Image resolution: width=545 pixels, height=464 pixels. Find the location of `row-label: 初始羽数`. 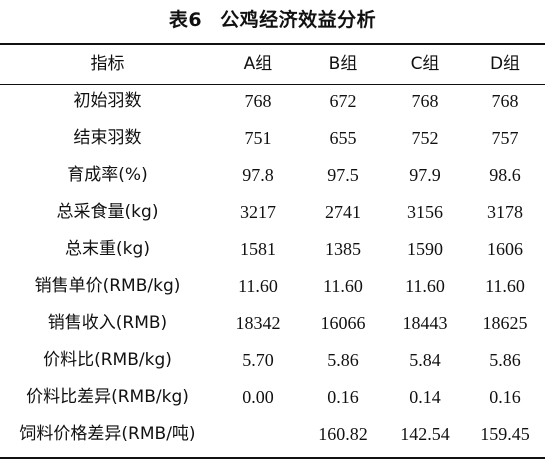

row-label: 初始羽数 is located at coordinates (107, 101).